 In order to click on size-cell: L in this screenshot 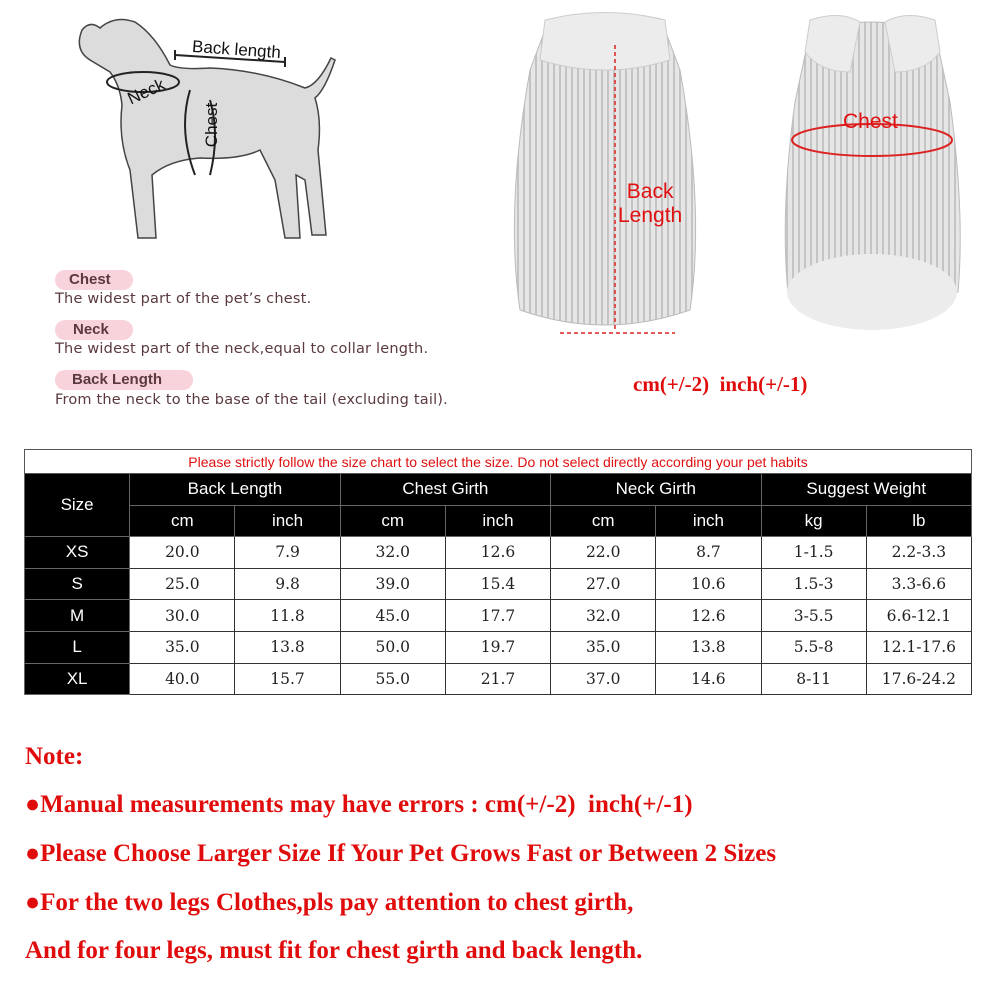, I will do `click(77, 647)`.